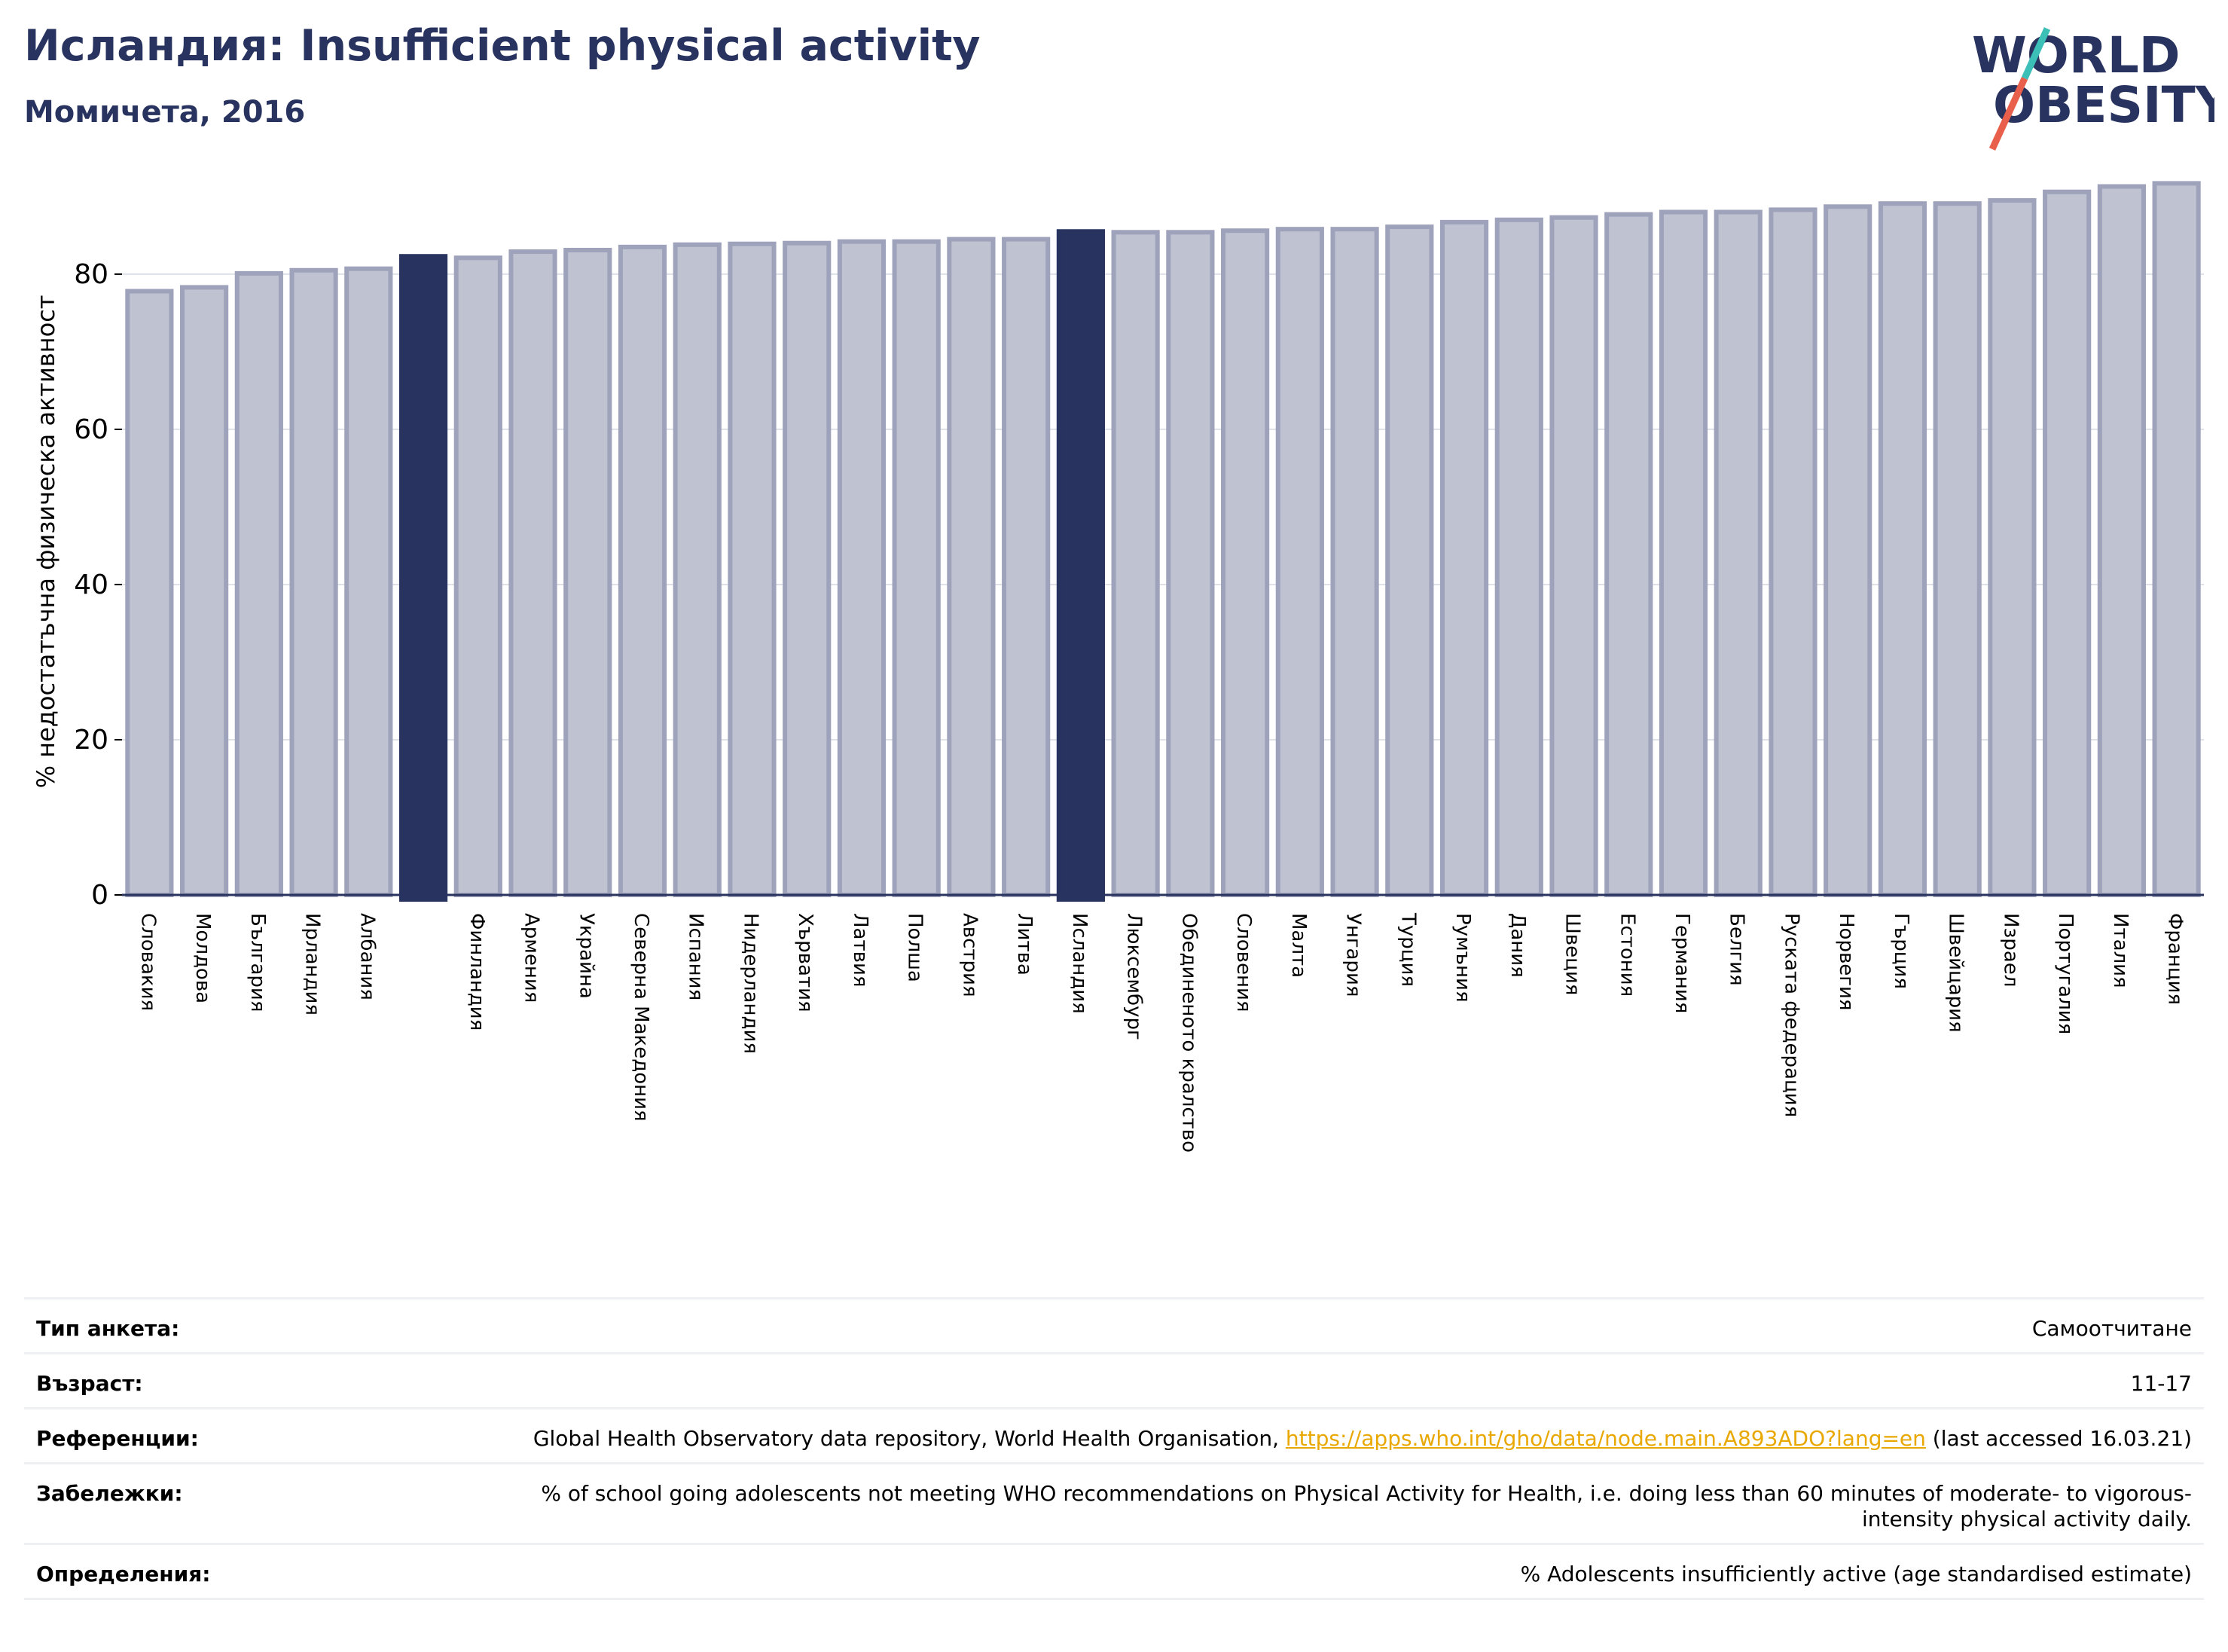 This screenshot has width=2228, height=1652. What do you see at coordinates (1079, 963) in the screenshot?
I see `x-tick-label: Исландия` at bounding box center [1079, 963].